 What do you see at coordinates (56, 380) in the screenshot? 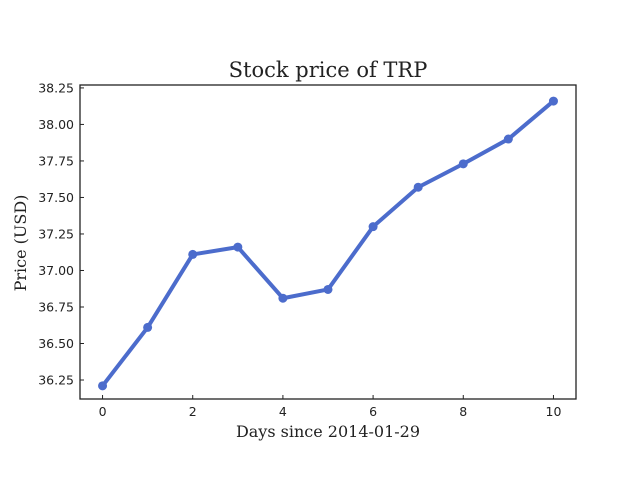
I see `y-tick-label: 36.25` at bounding box center [56, 380].